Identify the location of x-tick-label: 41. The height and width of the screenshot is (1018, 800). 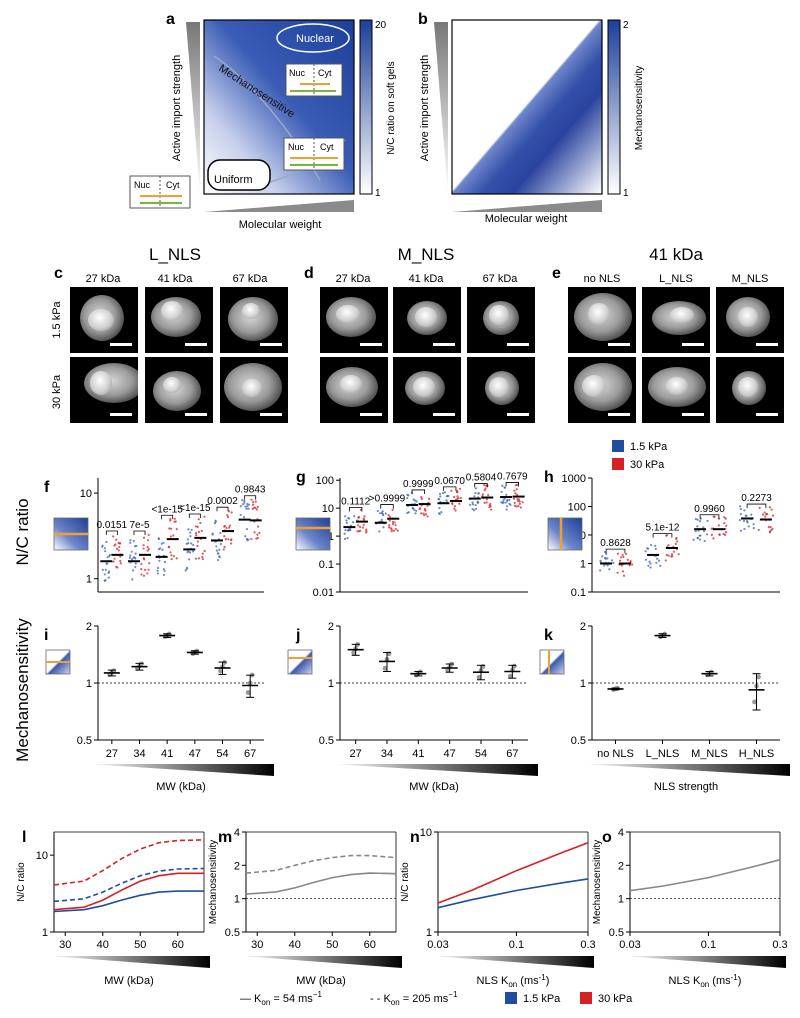
(418, 754).